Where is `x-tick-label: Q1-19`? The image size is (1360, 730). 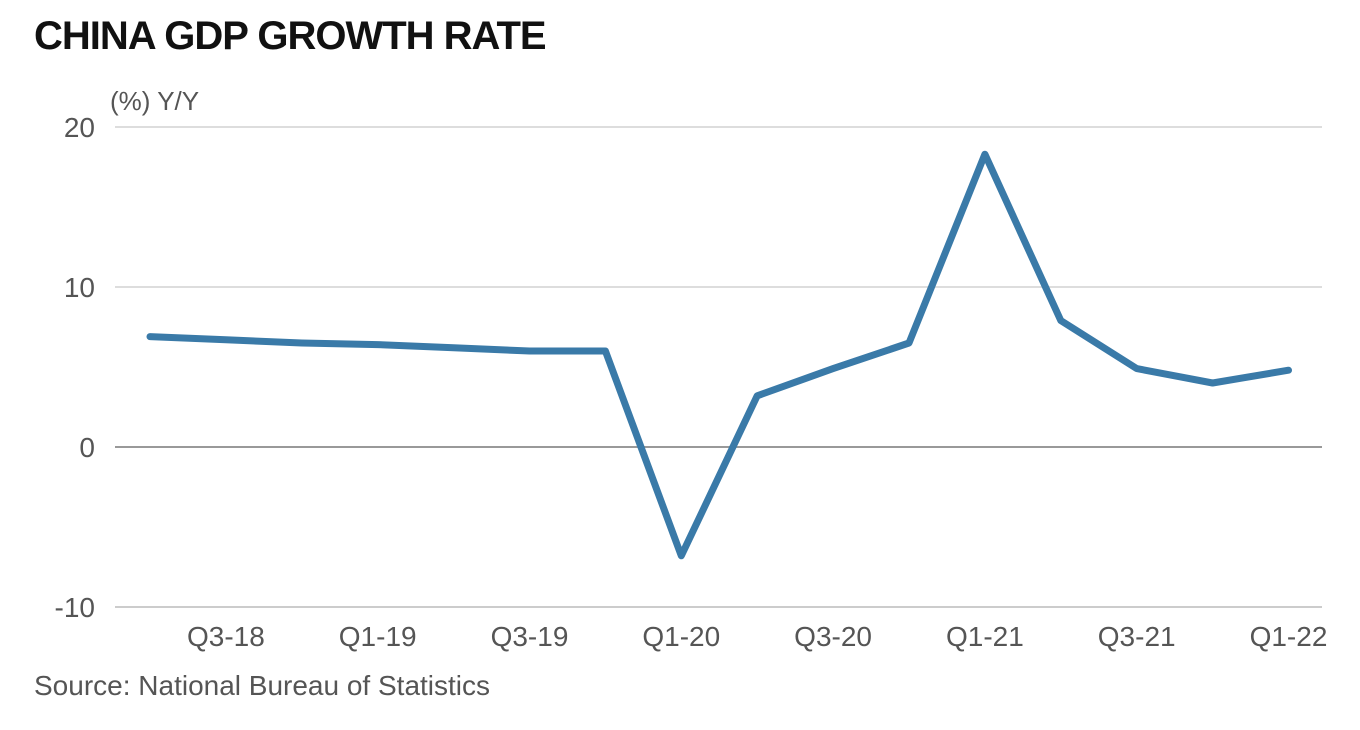
x-tick-label: Q1-19 is located at coordinates (378, 636).